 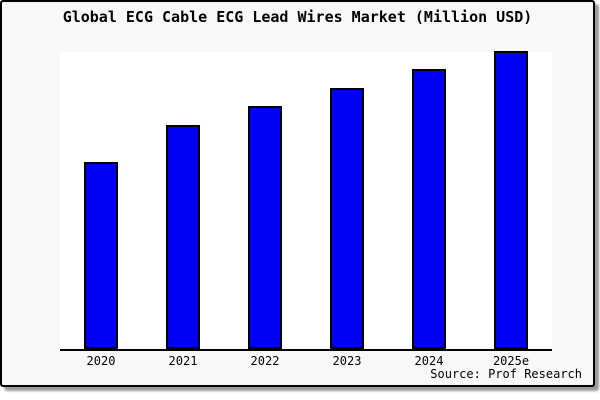 I want to click on x-tick-label-2025e: 2025e, so click(x=511, y=361).